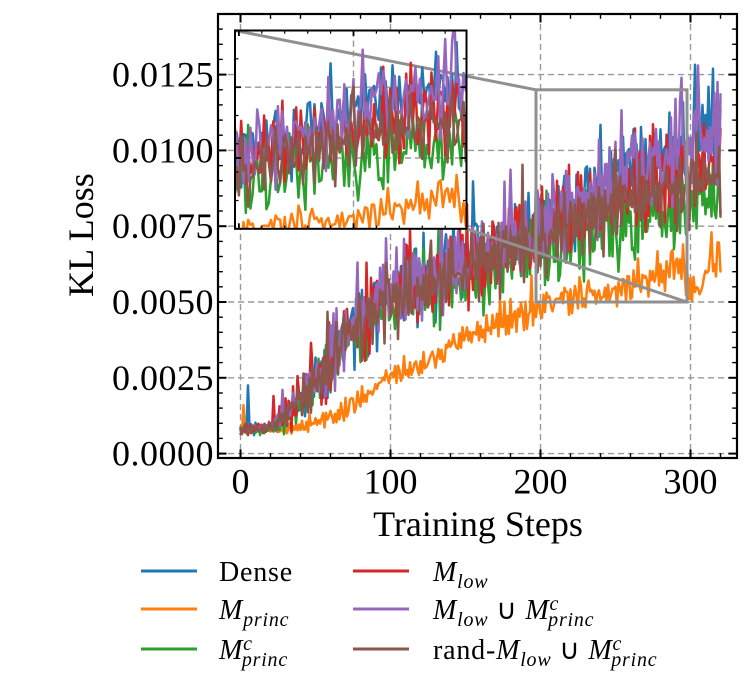 Image resolution: width=750 pixels, height=682 pixels. Describe the element at coordinates (163, 226) in the screenshot. I see `svg-text: 0.0075` at that location.